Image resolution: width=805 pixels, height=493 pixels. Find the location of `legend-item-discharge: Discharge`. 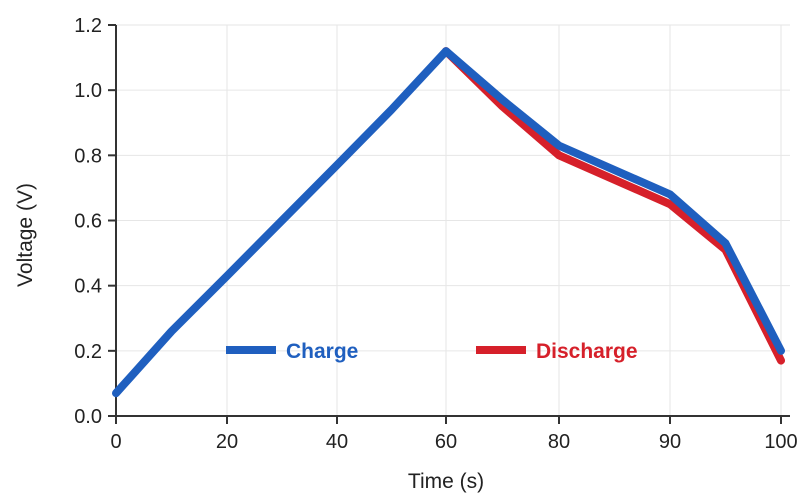

legend-item-discharge: Discharge is located at coordinates (557, 351).